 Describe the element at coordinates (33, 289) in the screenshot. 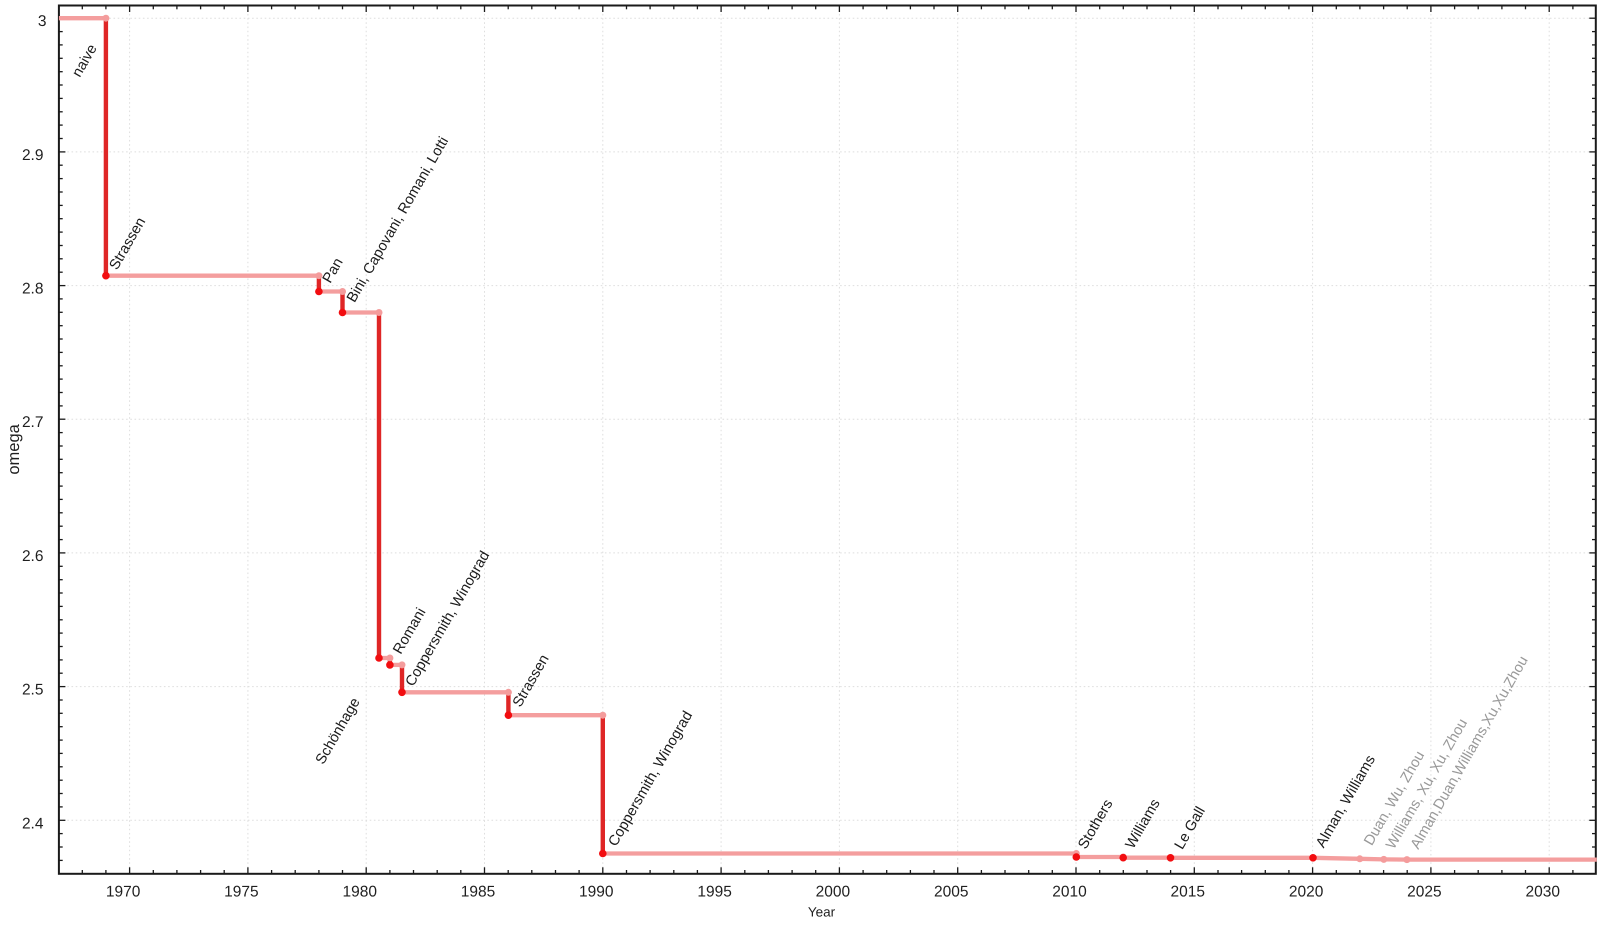

I see `svg-text: 2.8` at that location.